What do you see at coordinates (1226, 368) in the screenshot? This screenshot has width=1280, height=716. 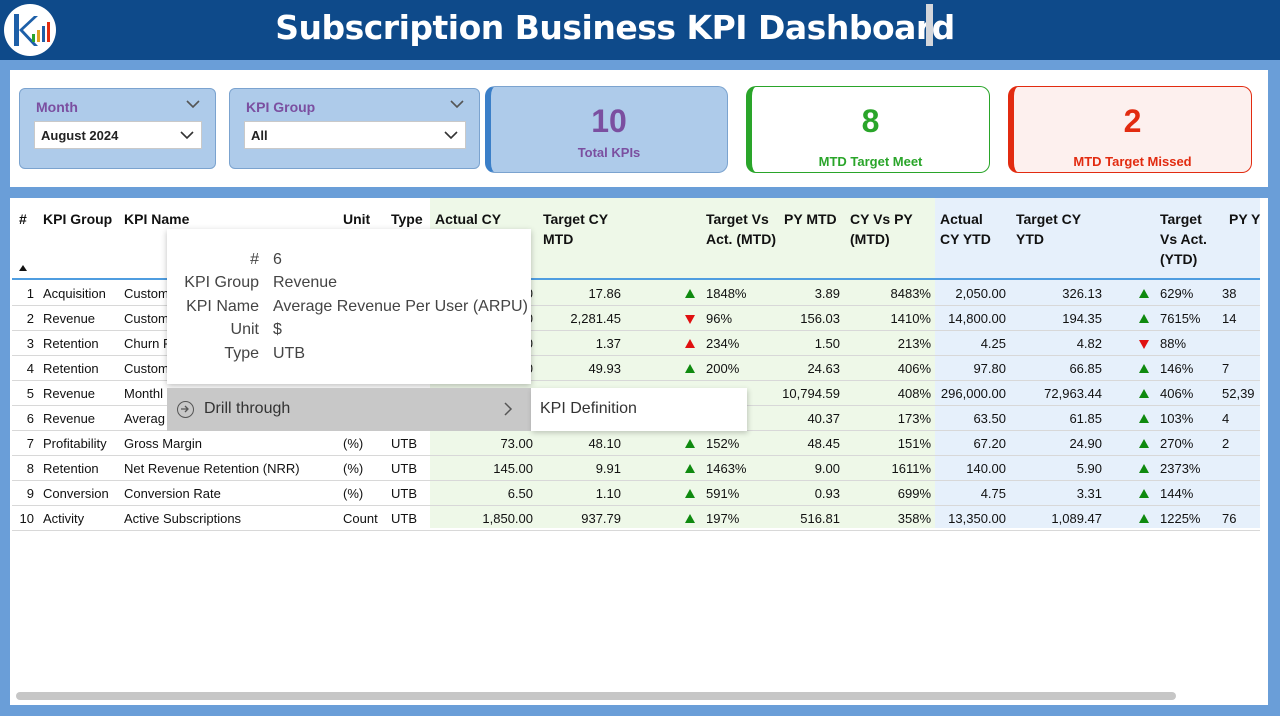 I see `cell-py-ytd: 7` at bounding box center [1226, 368].